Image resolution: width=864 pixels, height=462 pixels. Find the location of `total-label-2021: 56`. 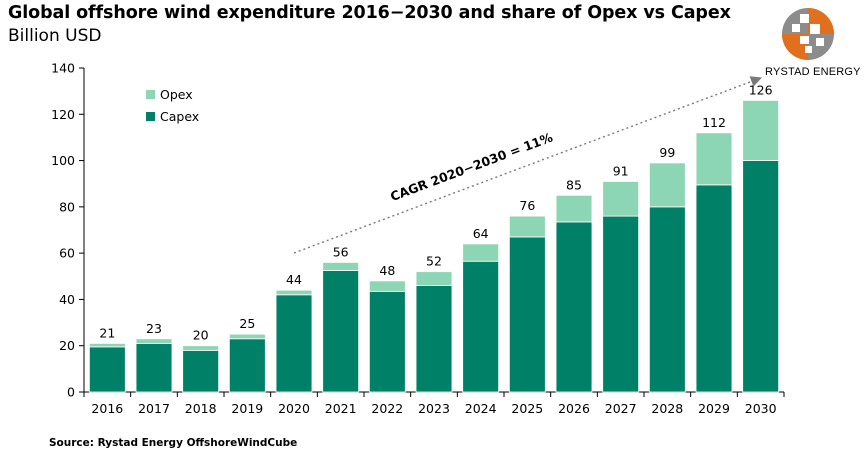

total-label-2021: 56 is located at coordinates (341, 251).